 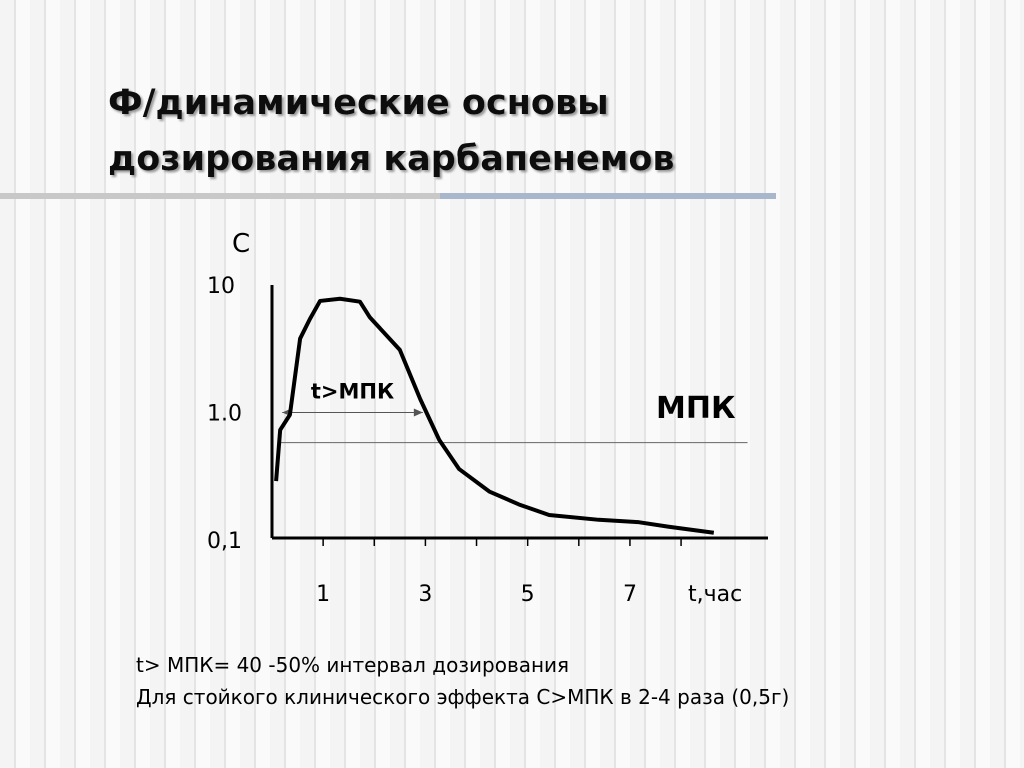 What do you see at coordinates (715, 594) in the screenshot?
I see `x-axis-label: t,час` at bounding box center [715, 594].